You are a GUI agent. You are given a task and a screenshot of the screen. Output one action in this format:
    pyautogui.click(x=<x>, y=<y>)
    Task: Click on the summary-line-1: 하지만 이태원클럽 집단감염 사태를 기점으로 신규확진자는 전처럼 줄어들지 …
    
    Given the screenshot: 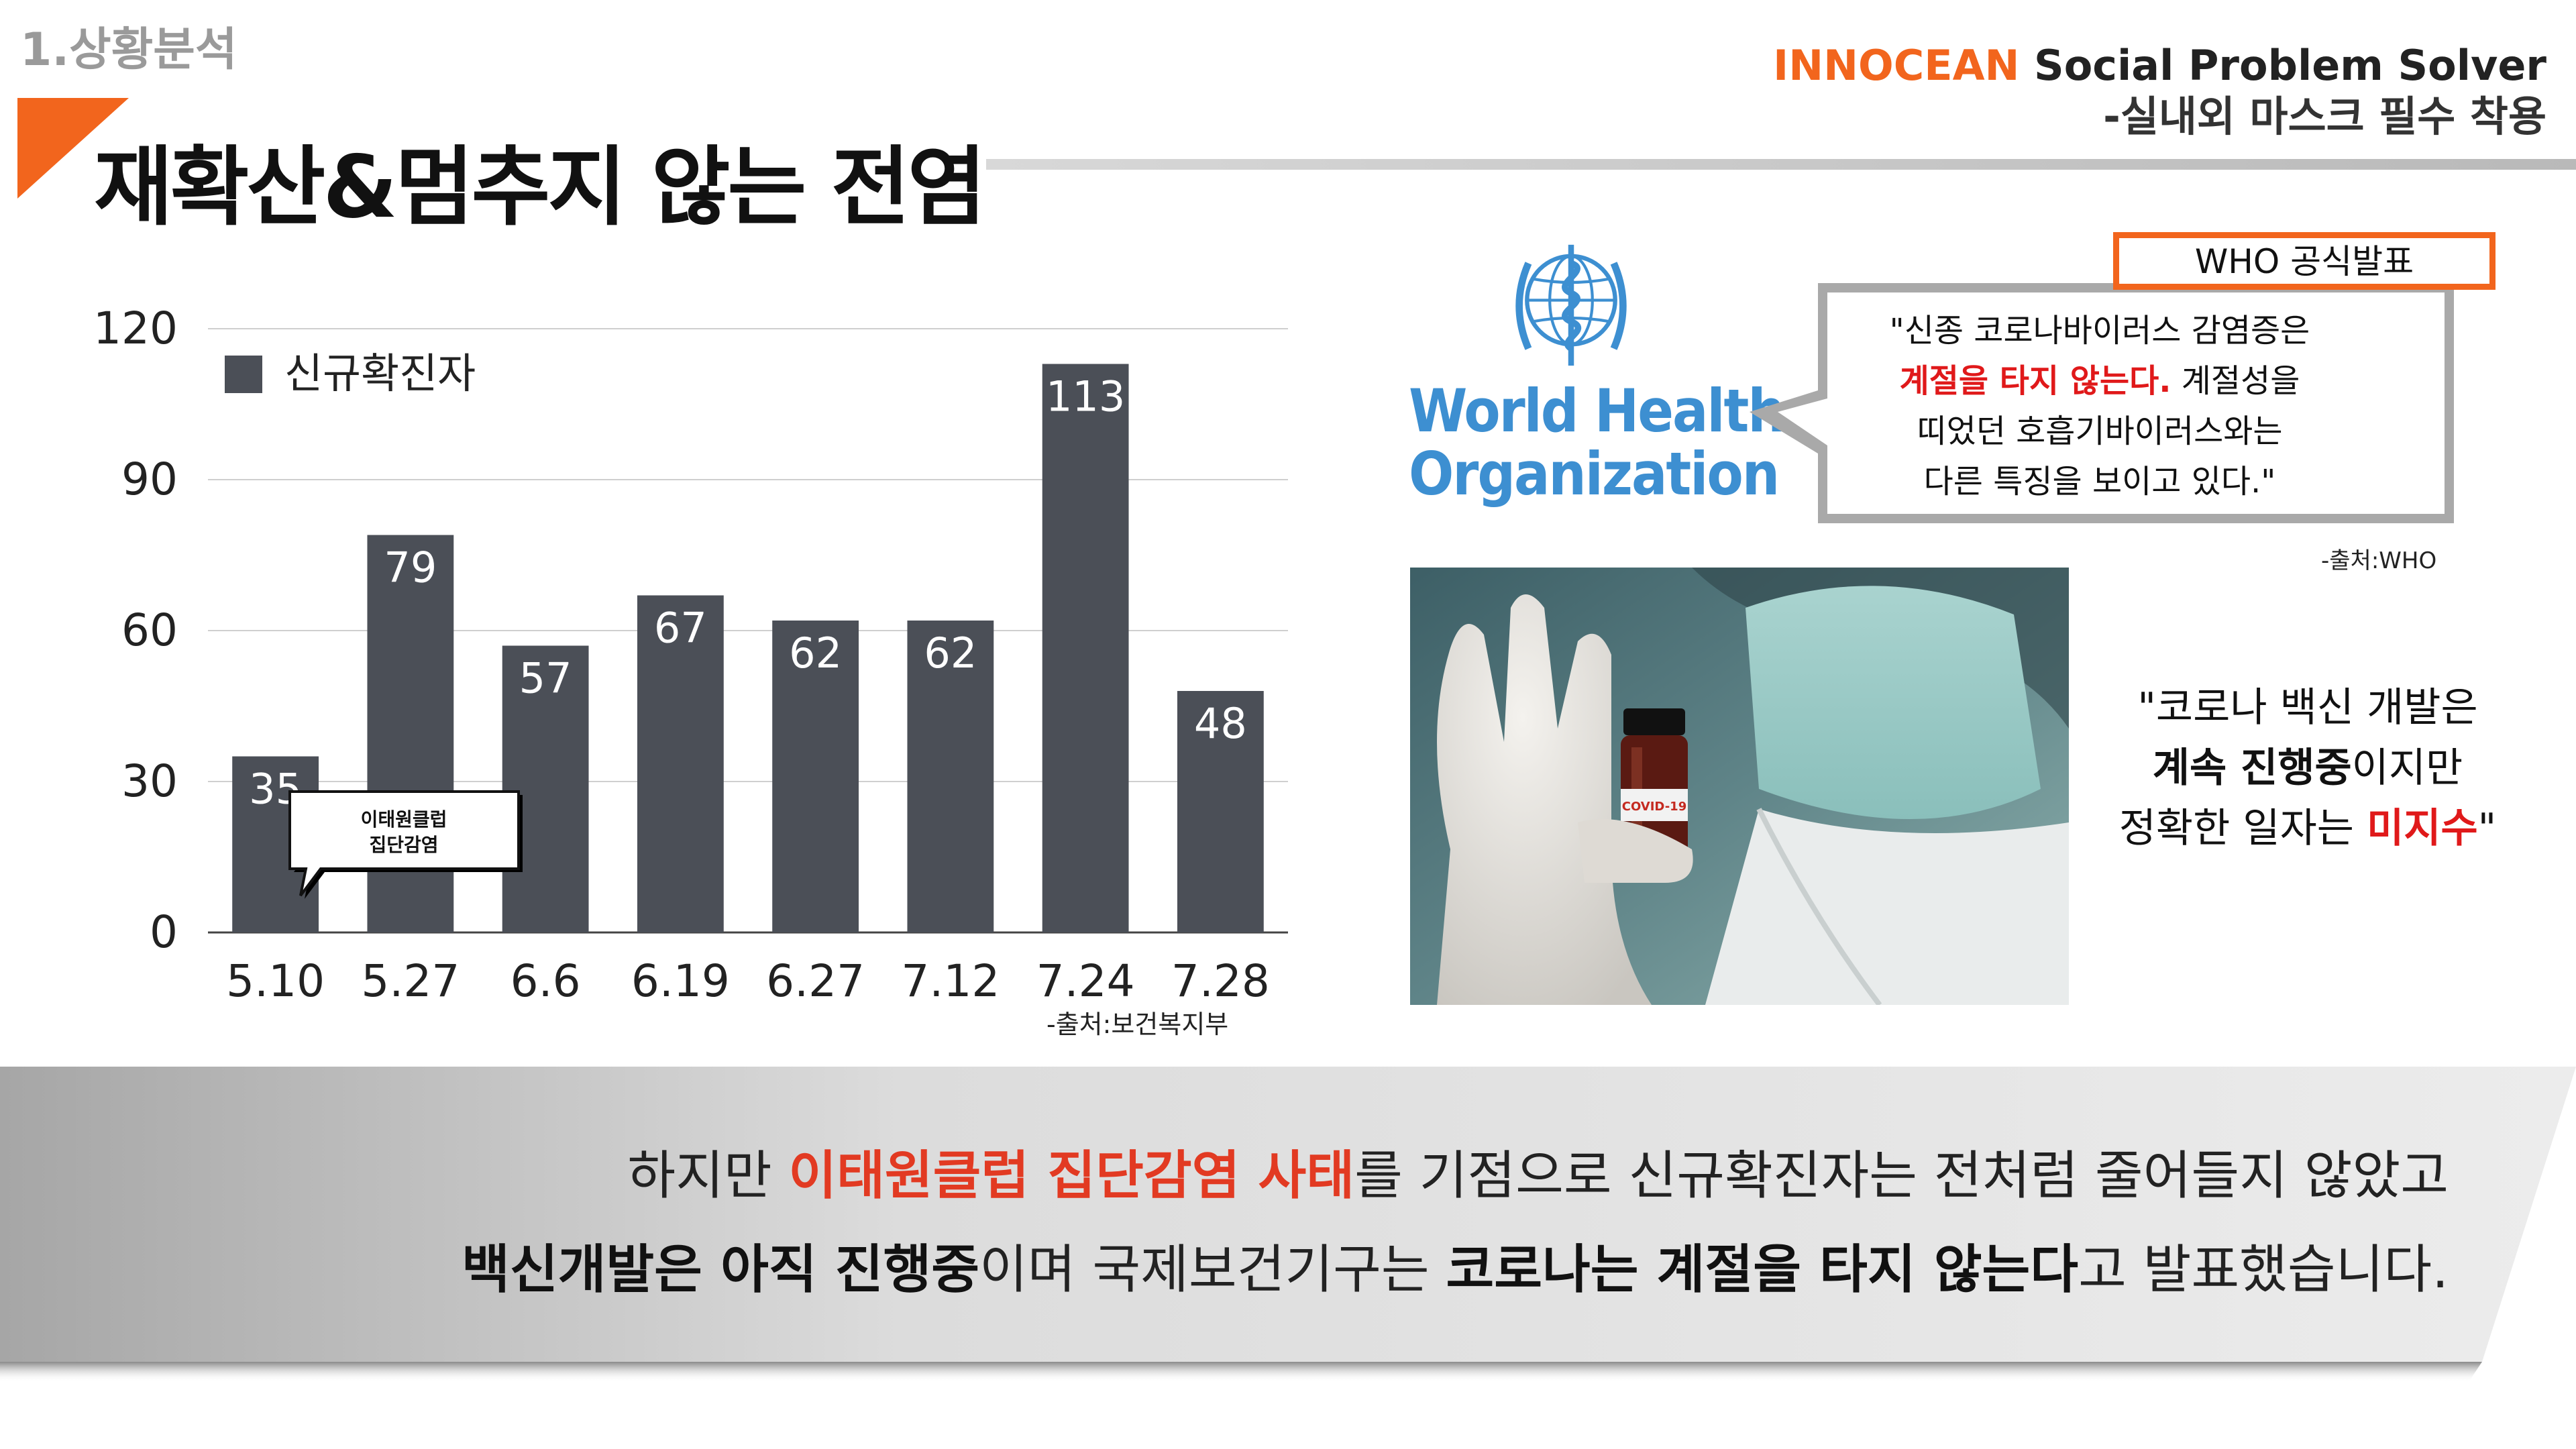 What is the action you would take?
    pyautogui.click(x=1538, y=1176)
    